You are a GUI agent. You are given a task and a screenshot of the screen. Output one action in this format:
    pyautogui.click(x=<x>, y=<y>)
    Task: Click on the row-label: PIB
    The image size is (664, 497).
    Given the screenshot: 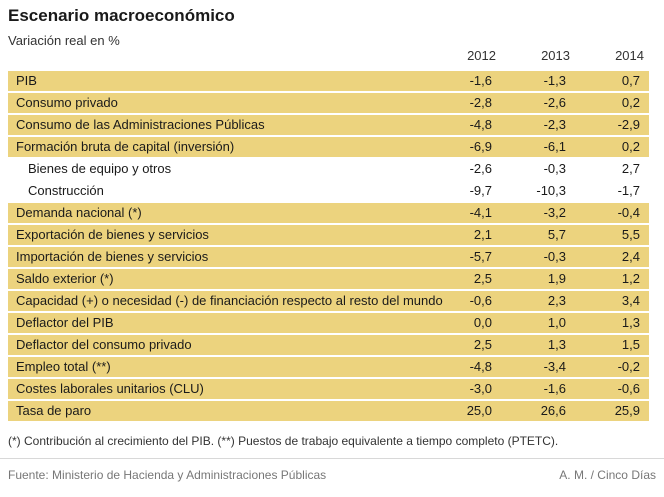 What is the action you would take?
    pyautogui.click(x=26, y=80)
    